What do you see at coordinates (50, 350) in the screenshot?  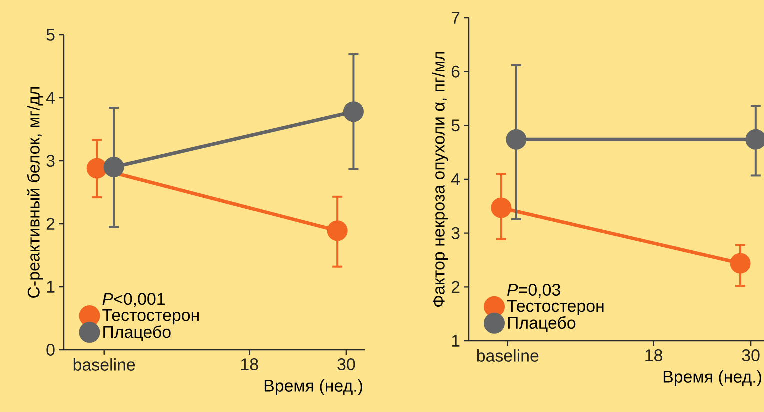 I see `y-tick-label: 0` at bounding box center [50, 350].